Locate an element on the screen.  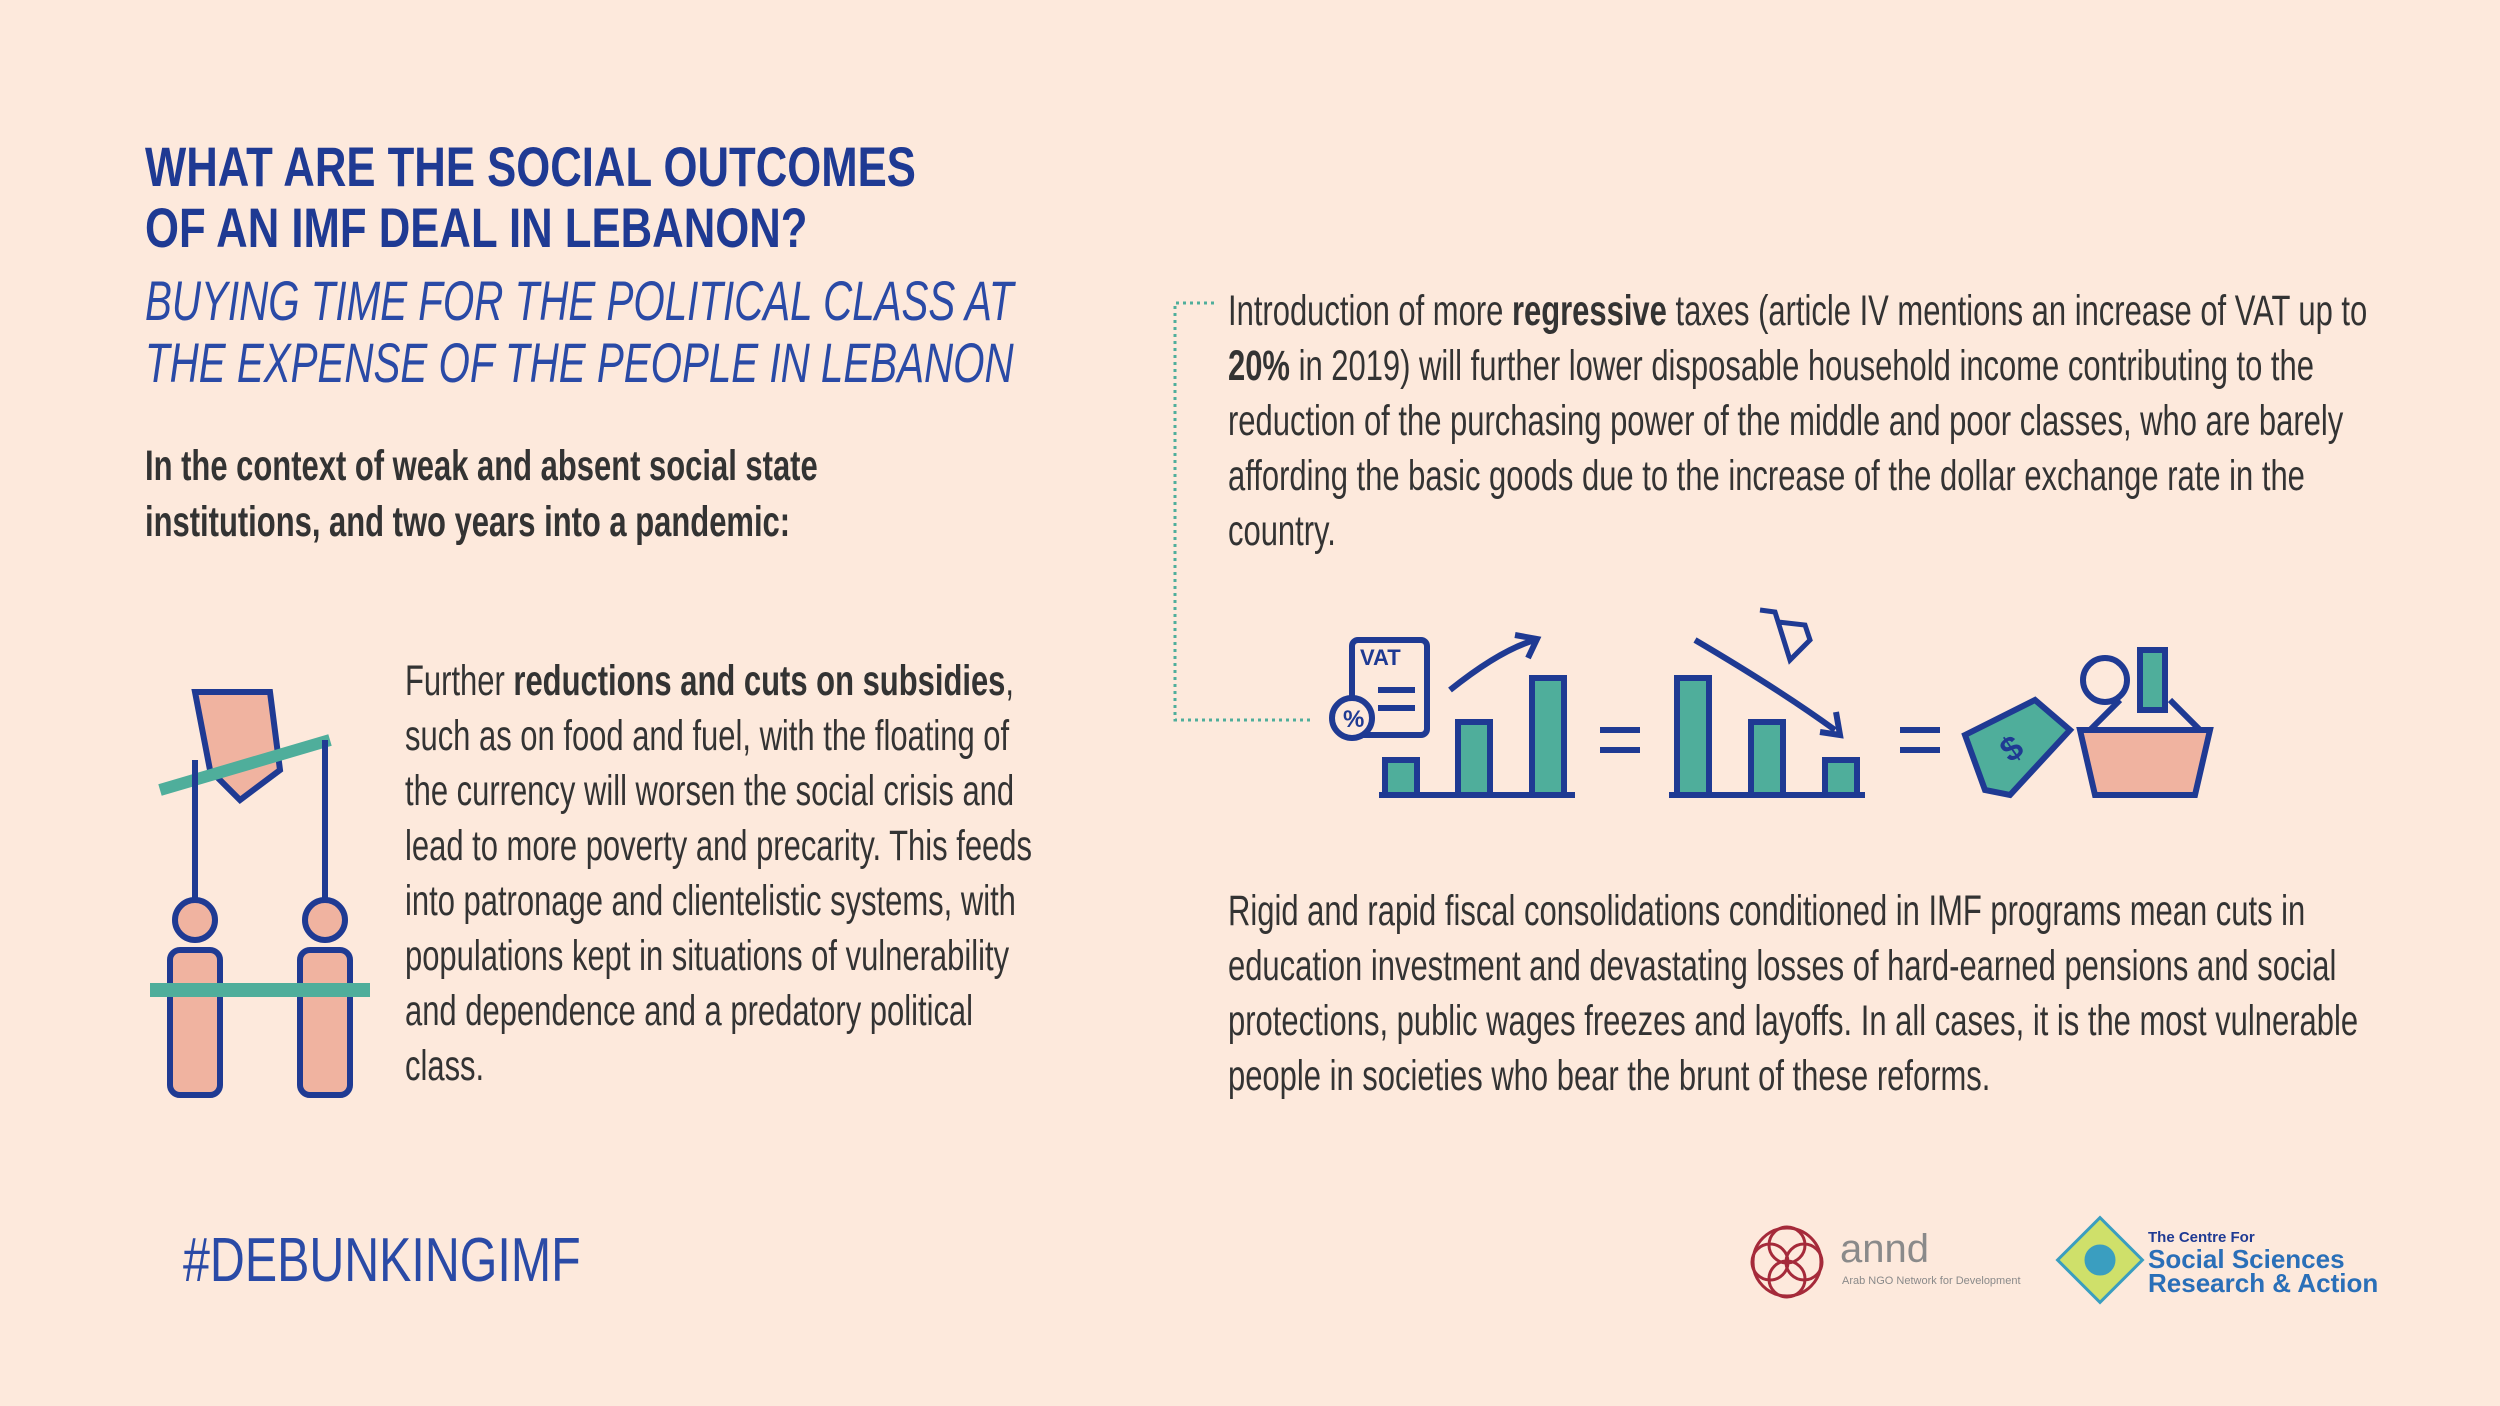
icon-label: VAT is located at coordinates (1380, 657).